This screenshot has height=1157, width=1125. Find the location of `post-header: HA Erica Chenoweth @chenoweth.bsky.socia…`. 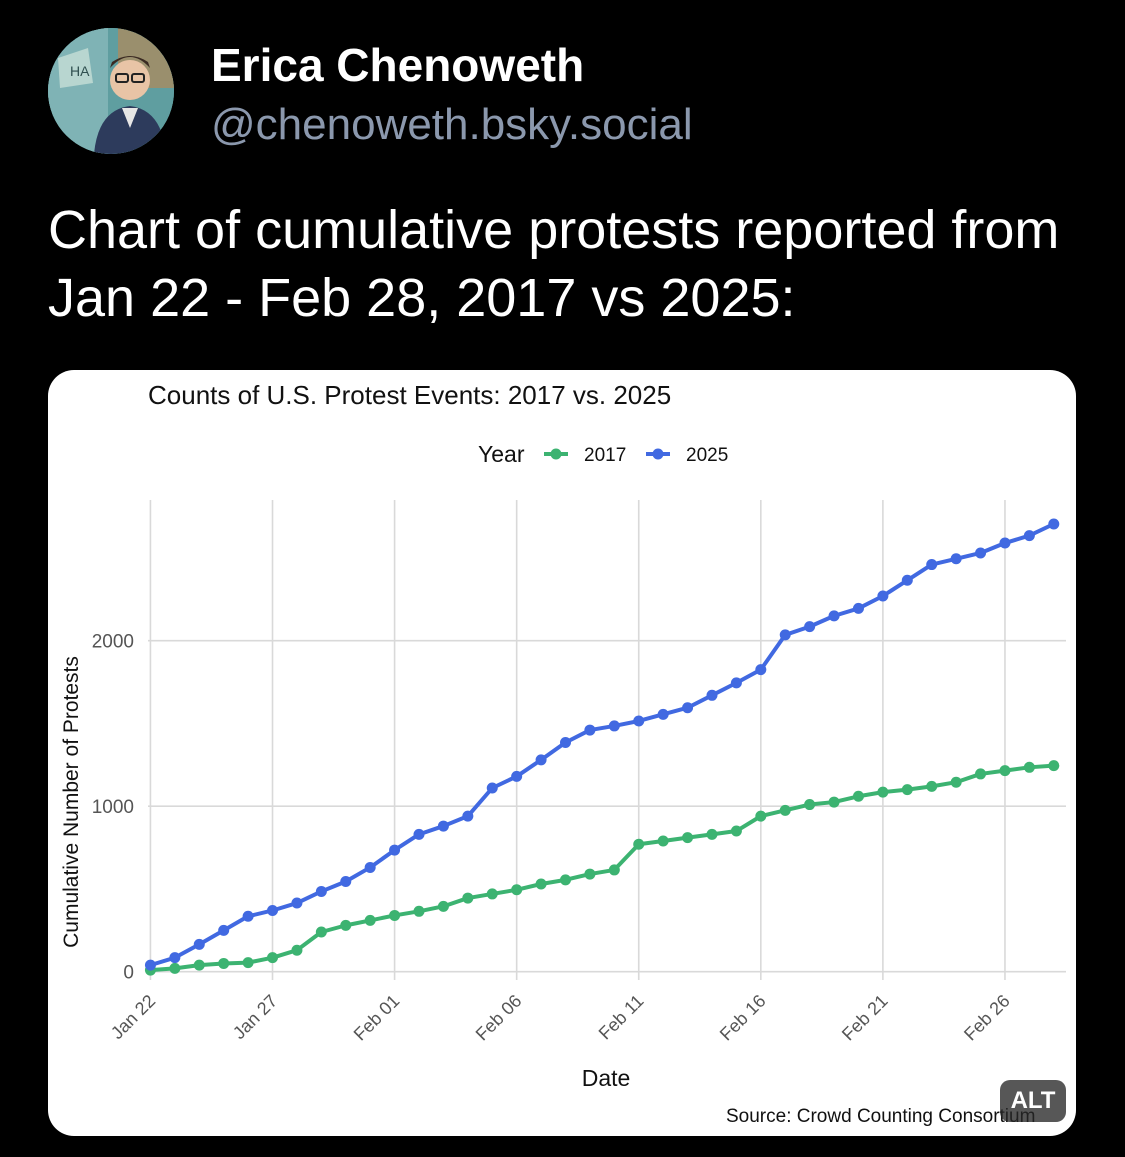

post-header: HA Erica Chenoweth @chenoweth.bsky.socia… is located at coordinates (568, 93).